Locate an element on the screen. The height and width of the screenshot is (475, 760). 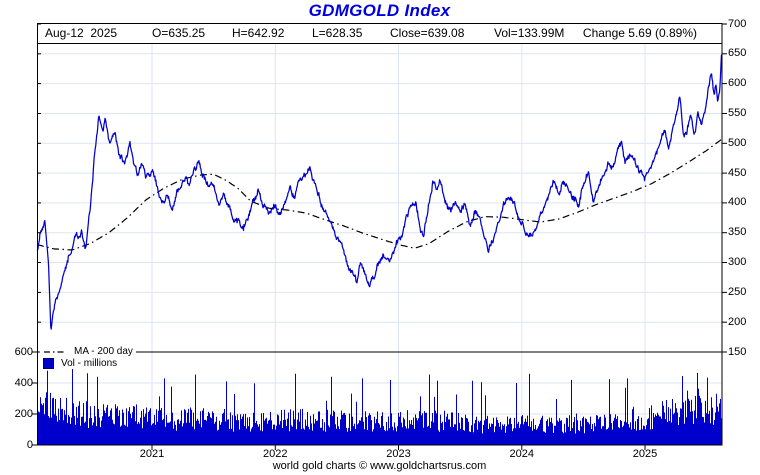
quote-change: Change 5.69 (0.89%) is located at coordinates (639, 33).